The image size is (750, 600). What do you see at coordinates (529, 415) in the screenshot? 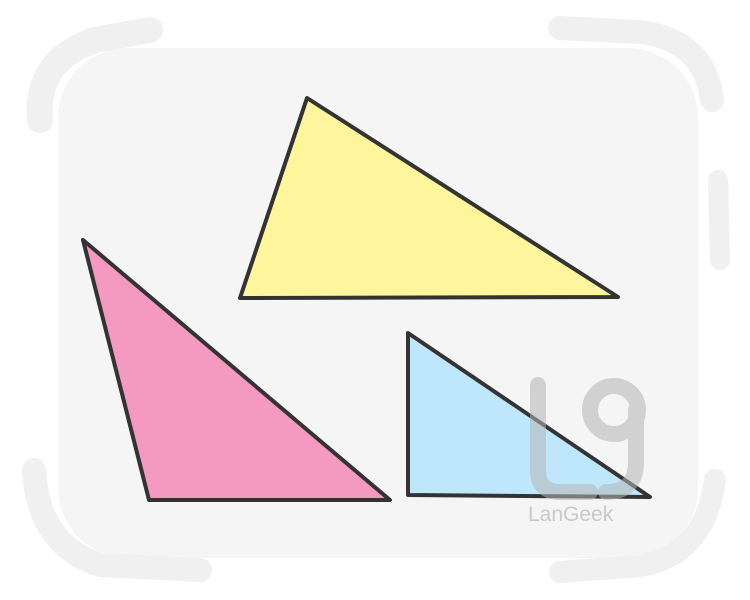
I see `blue-right-triangle` at bounding box center [529, 415].